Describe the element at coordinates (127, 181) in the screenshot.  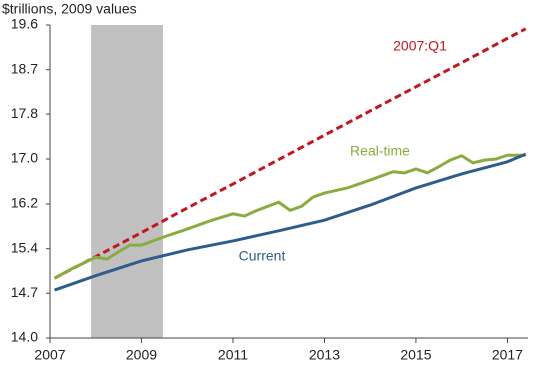
I see `recession-shade` at that location.